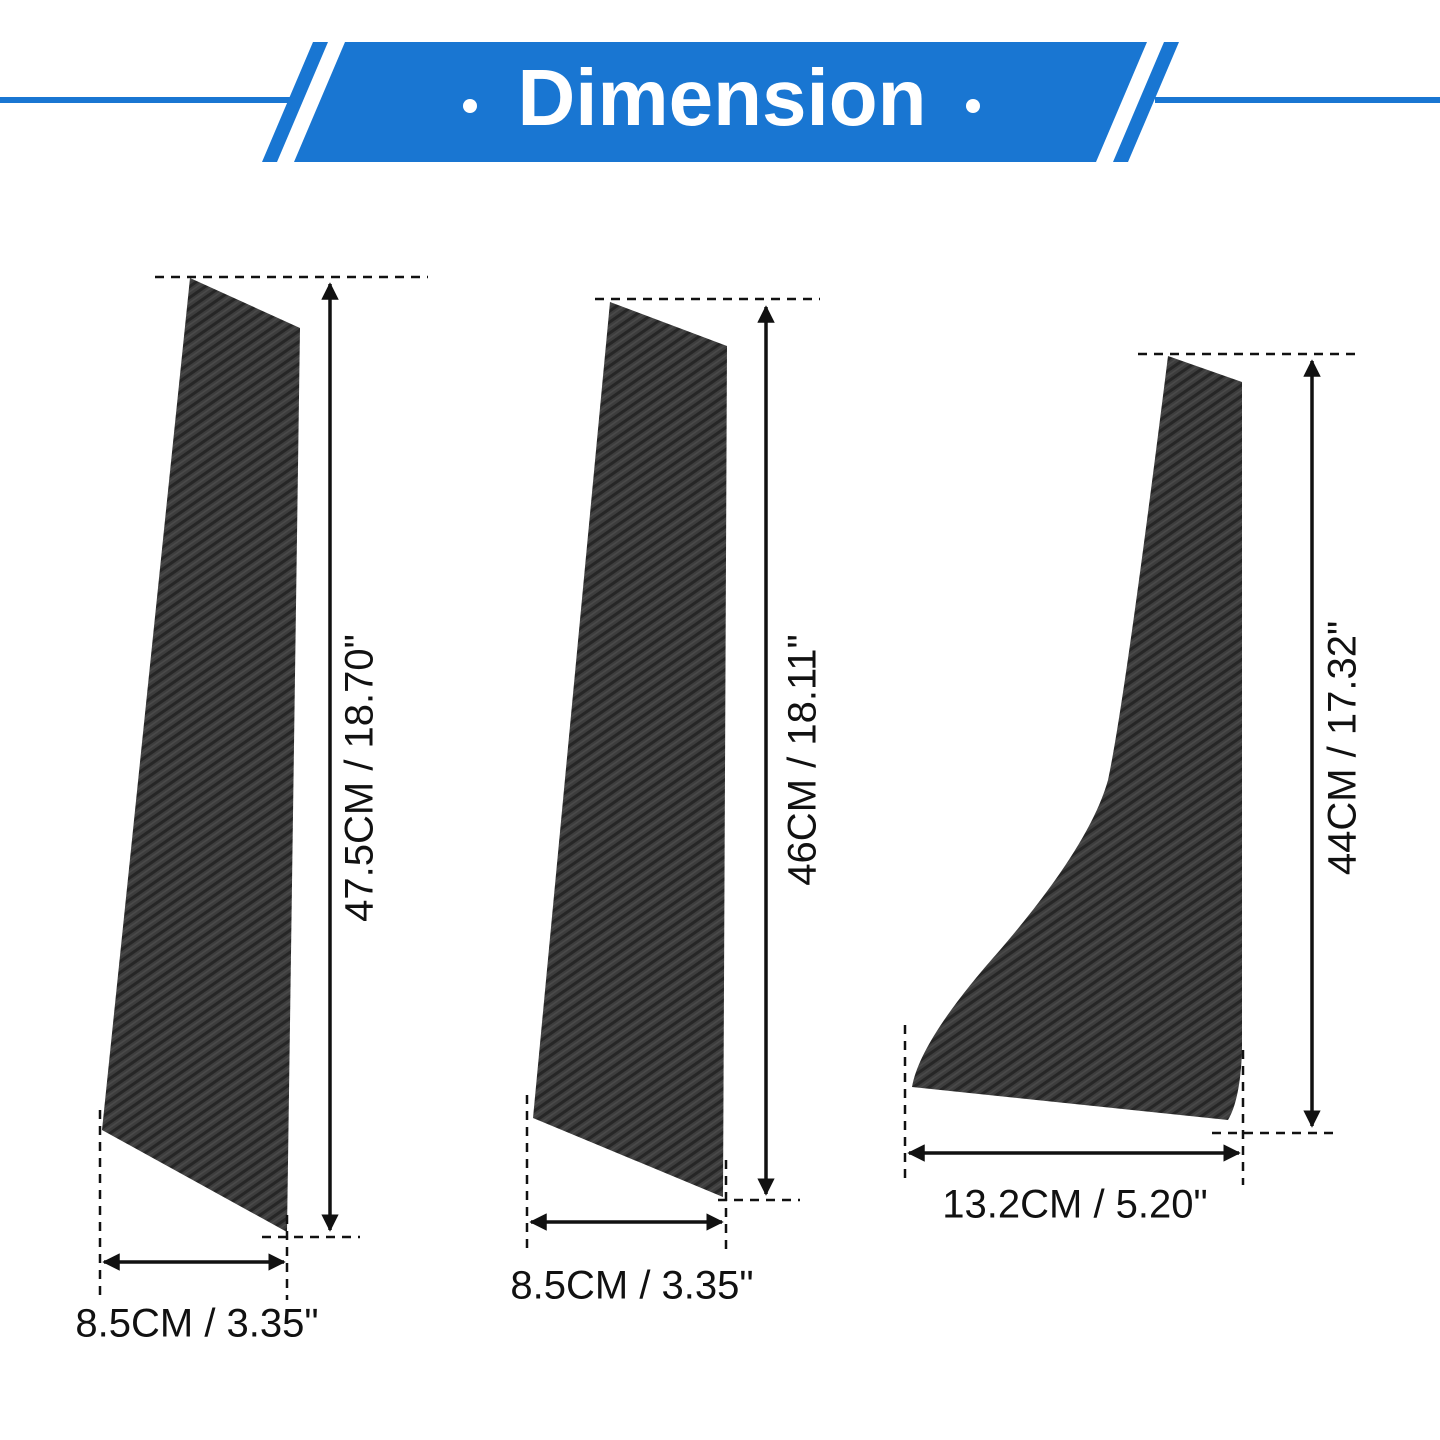 This screenshot has width=1440, height=1440. I want to click on header-banner, so click(720, 102).